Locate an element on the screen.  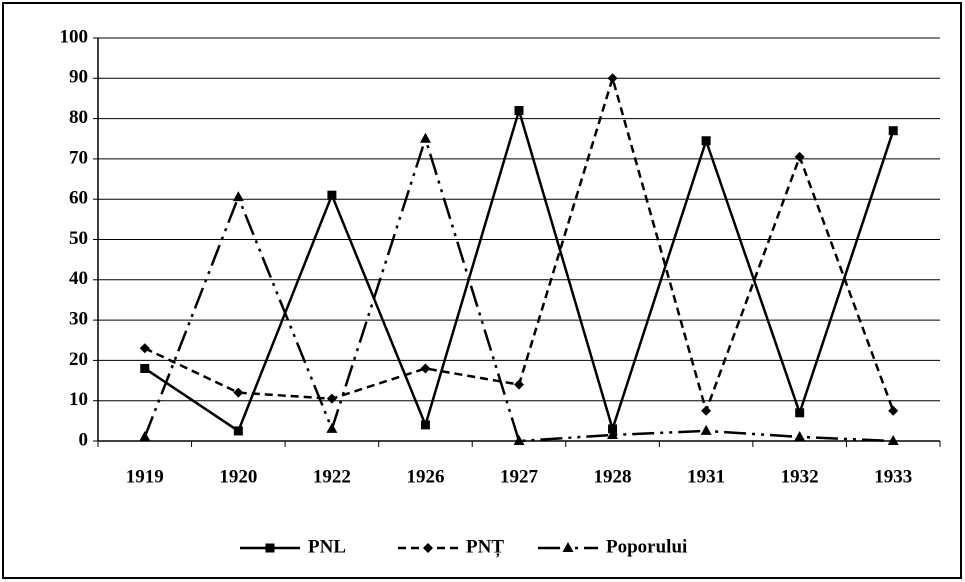
y-tick-label: 90 is located at coordinates (78, 77).